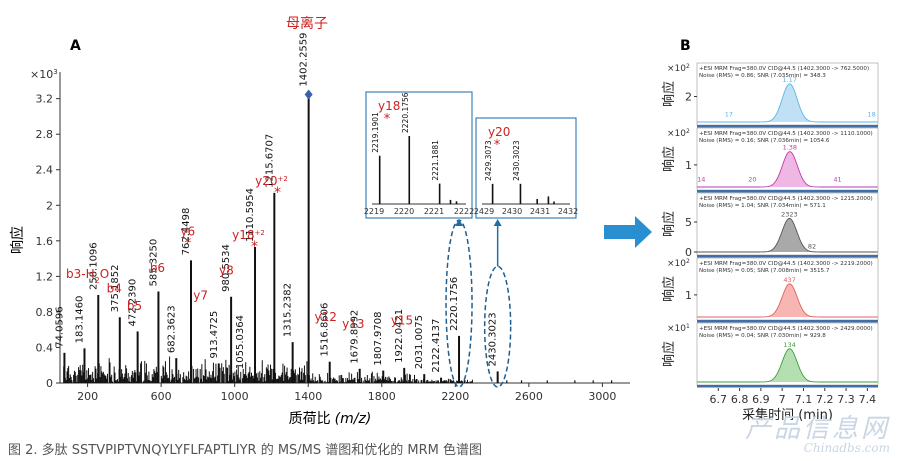 The height and width of the screenshot is (461, 900). What do you see at coordinates (45, 347) in the screenshot?
I see `y-tick-label: 0.4` at bounding box center [45, 347].